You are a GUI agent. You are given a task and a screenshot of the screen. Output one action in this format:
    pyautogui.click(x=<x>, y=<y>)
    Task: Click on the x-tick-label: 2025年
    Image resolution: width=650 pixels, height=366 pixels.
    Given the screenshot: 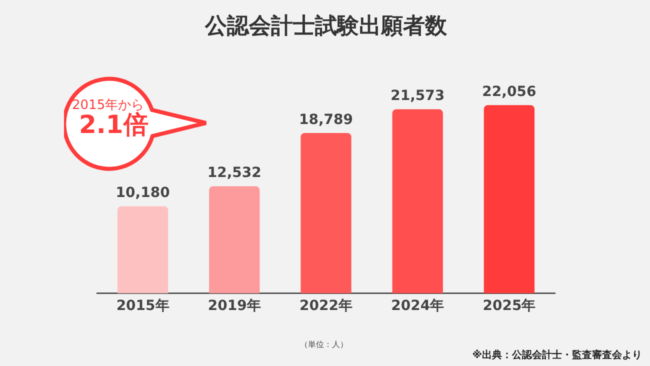 What is the action you would take?
    pyautogui.click(x=509, y=306)
    